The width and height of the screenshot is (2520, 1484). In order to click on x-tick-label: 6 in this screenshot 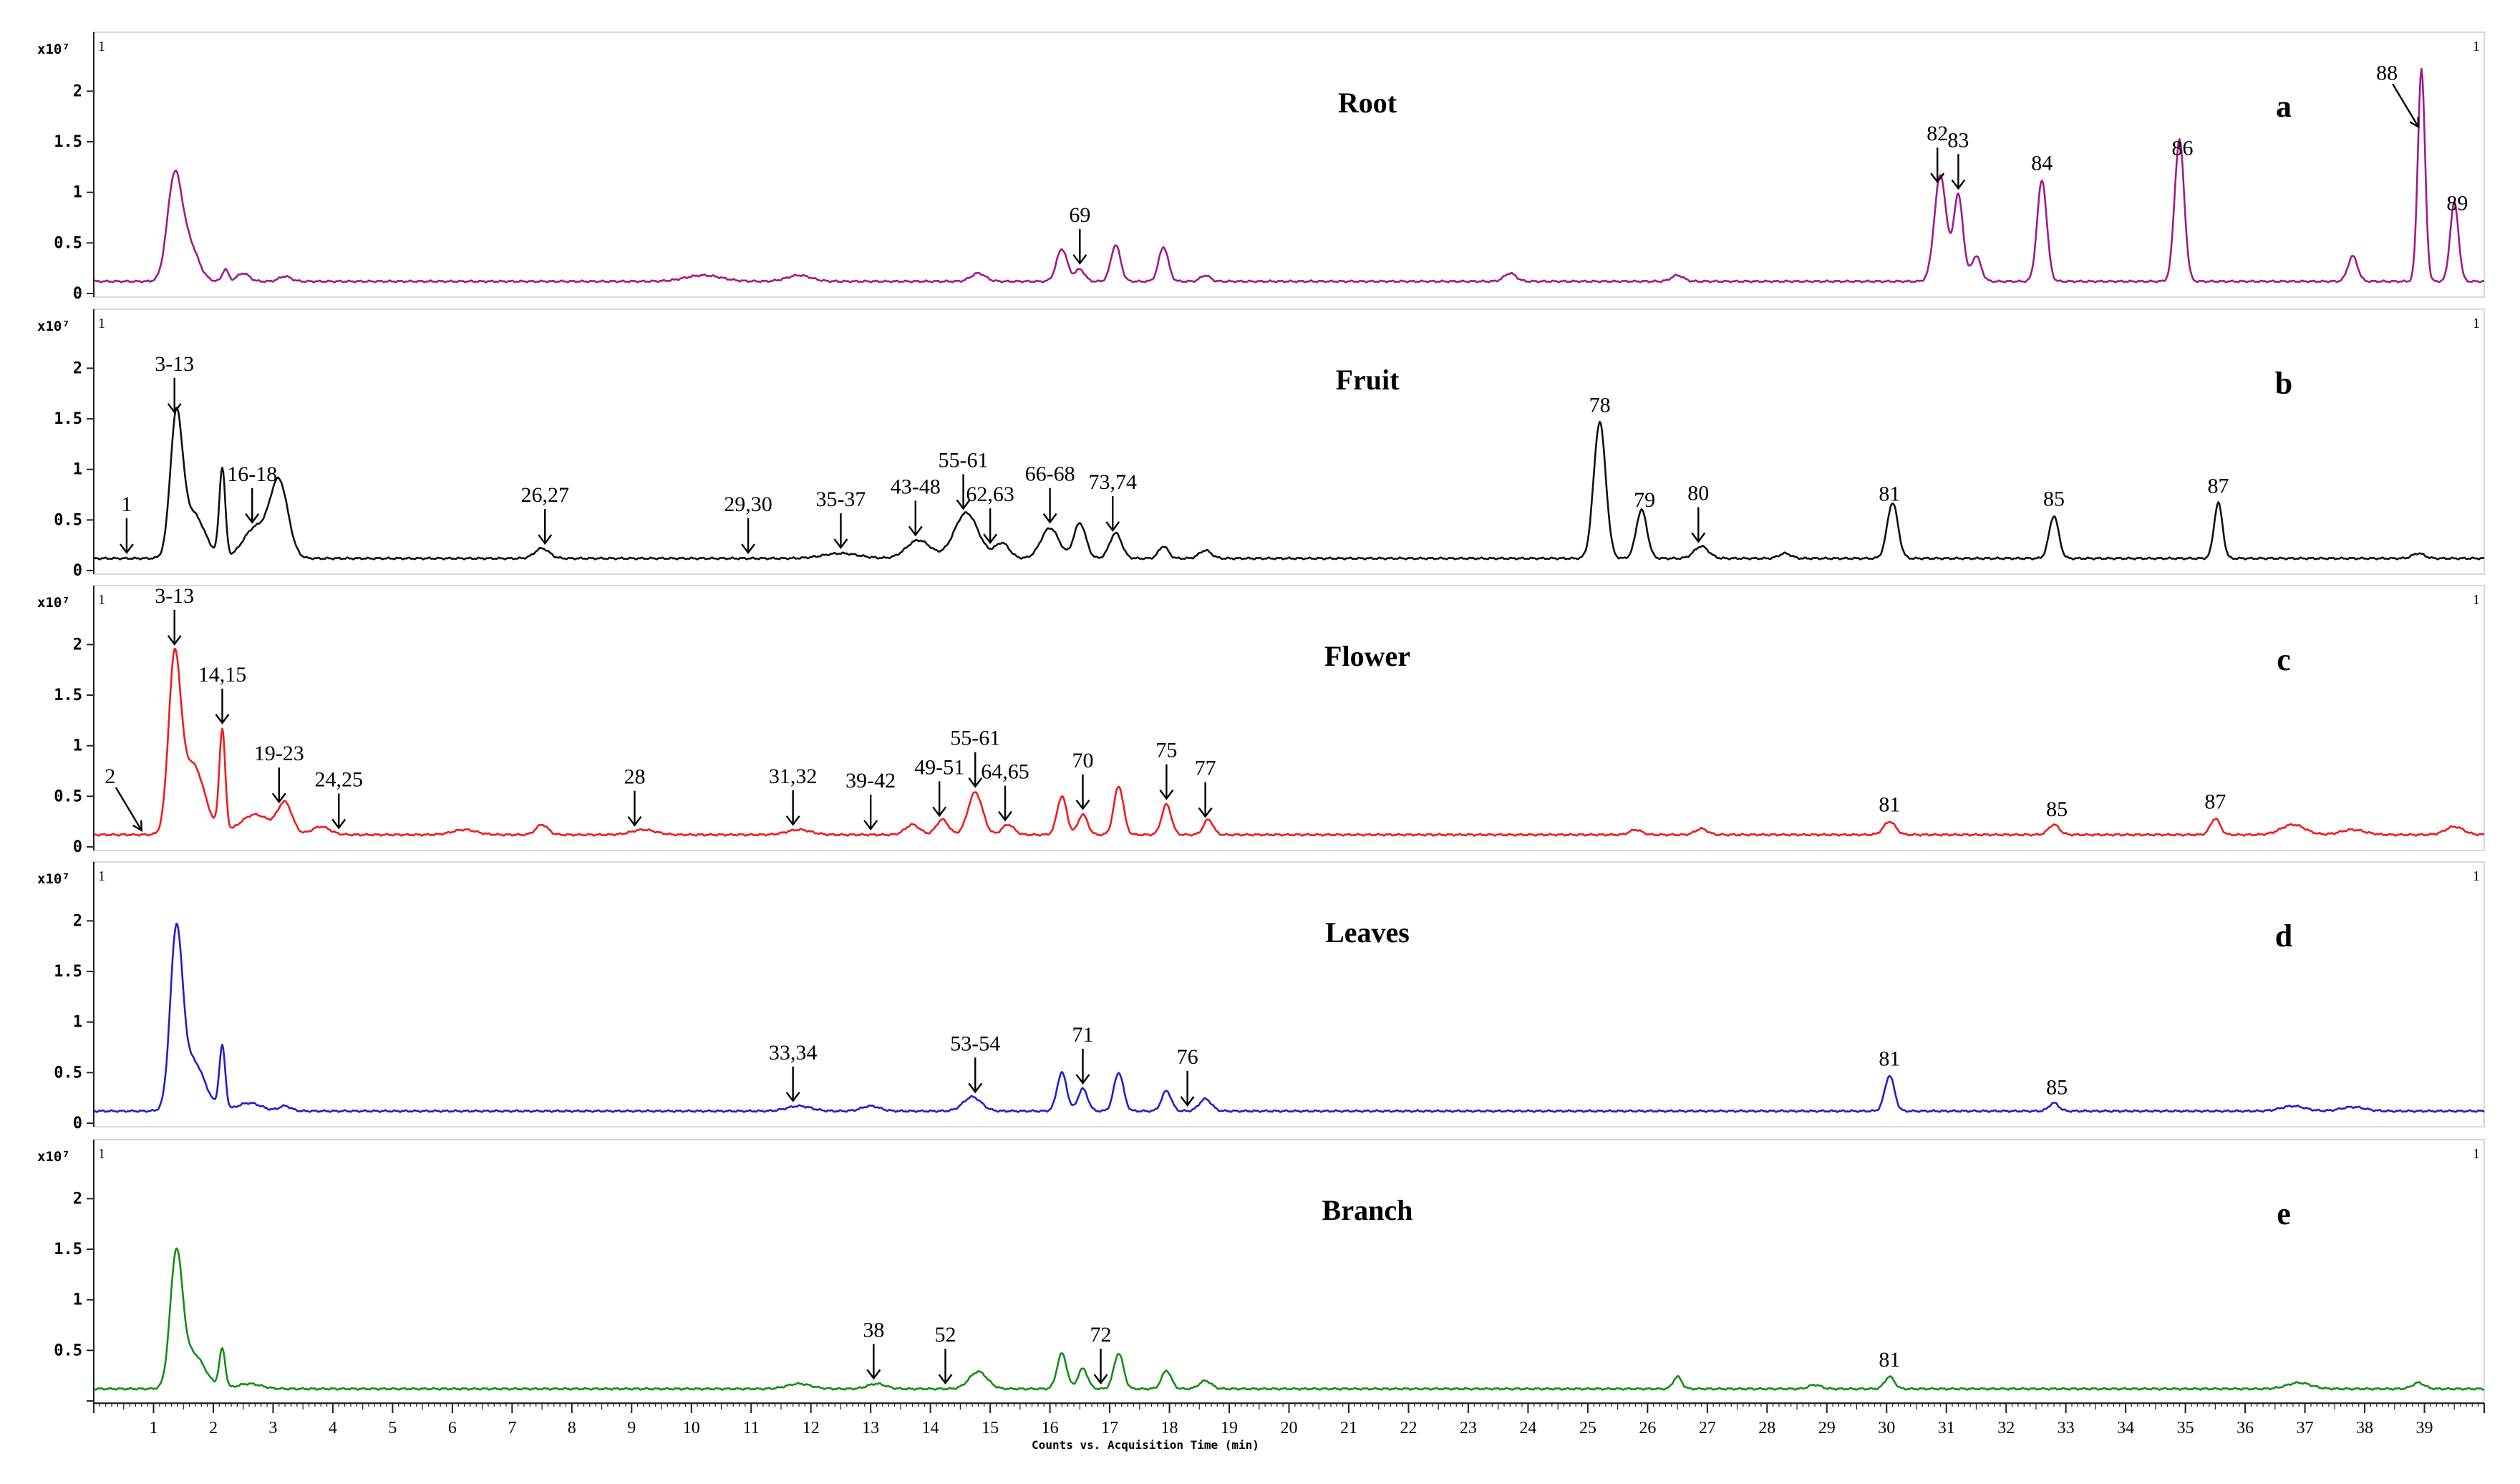, I will do `click(452, 1428)`.